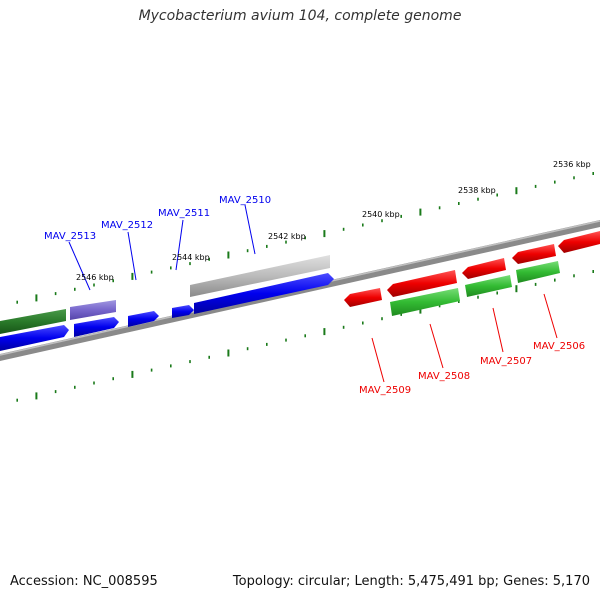  What do you see at coordinates (245, 200) in the screenshot?
I see `gene-label-MAV_2510: MAV_2510` at bounding box center [245, 200].